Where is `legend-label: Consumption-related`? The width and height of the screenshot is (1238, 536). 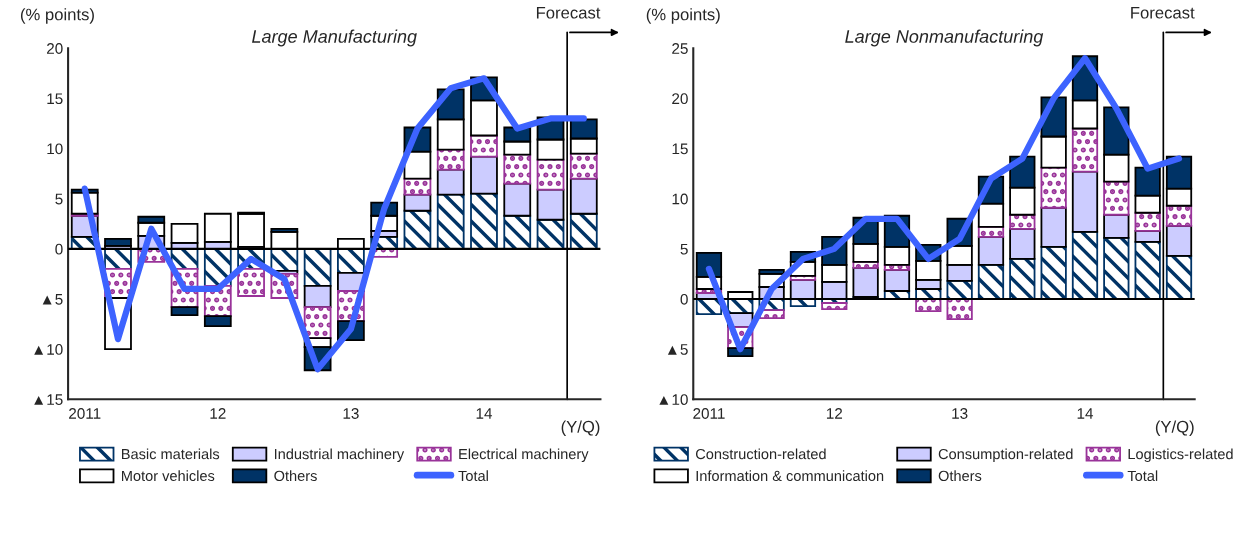 legend-label: Consumption-related is located at coordinates (1005, 455).